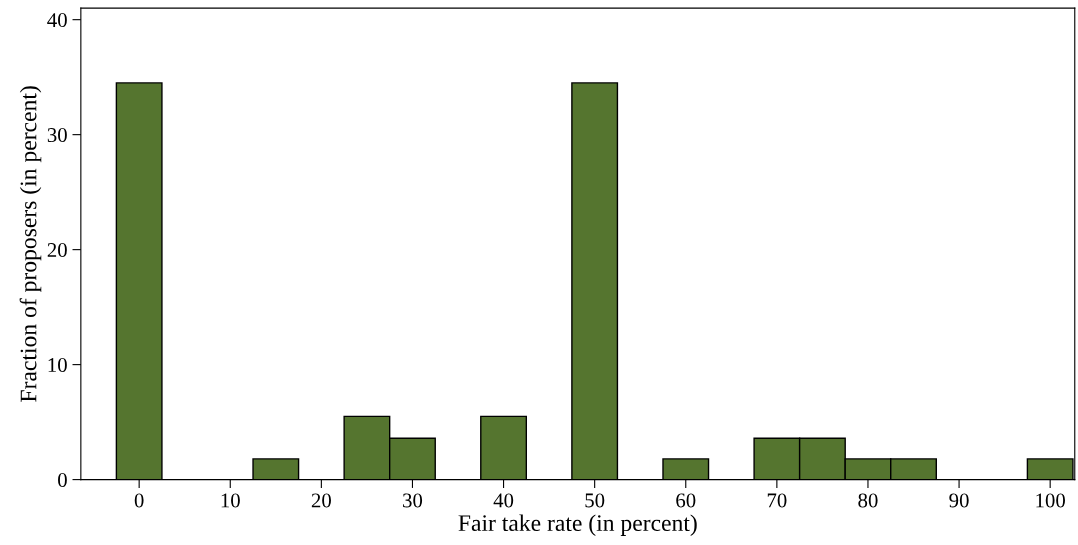 The image size is (1078, 545). What do you see at coordinates (595, 500) in the screenshot?
I see `x-tick-label: 50` at bounding box center [595, 500].